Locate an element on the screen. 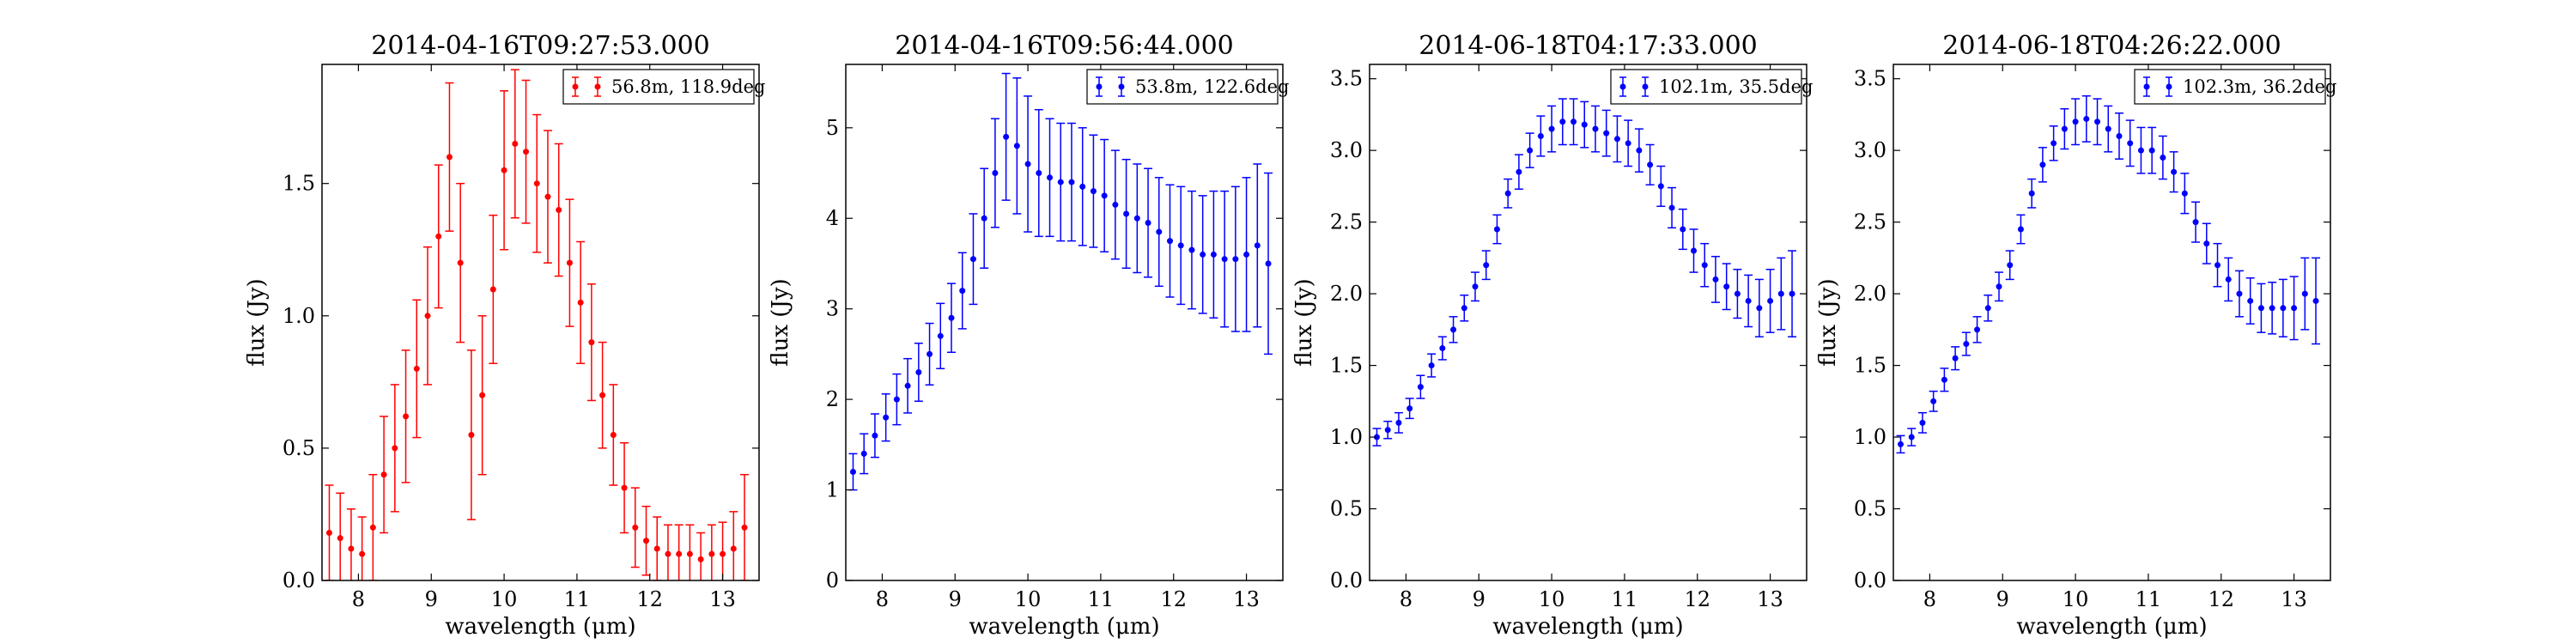 The width and height of the screenshot is (2576, 644). chart-title: 2014-06-18T04:26:22.000 is located at coordinates (2112, 46).